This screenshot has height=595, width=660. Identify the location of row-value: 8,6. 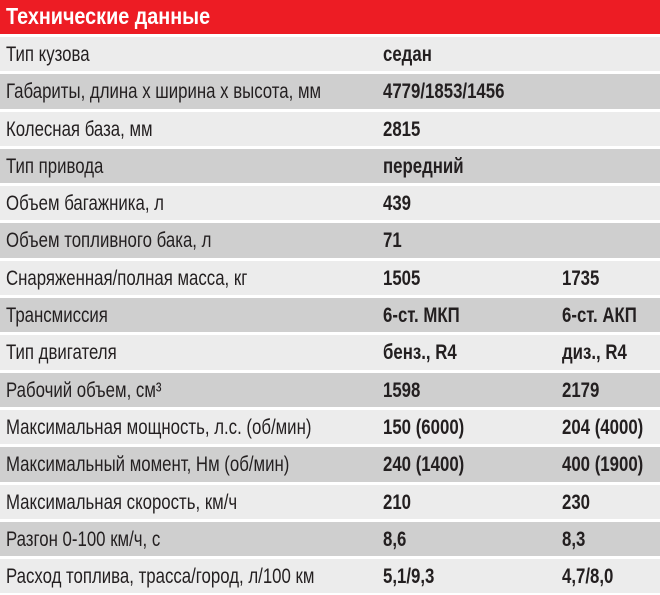
(395, 539).